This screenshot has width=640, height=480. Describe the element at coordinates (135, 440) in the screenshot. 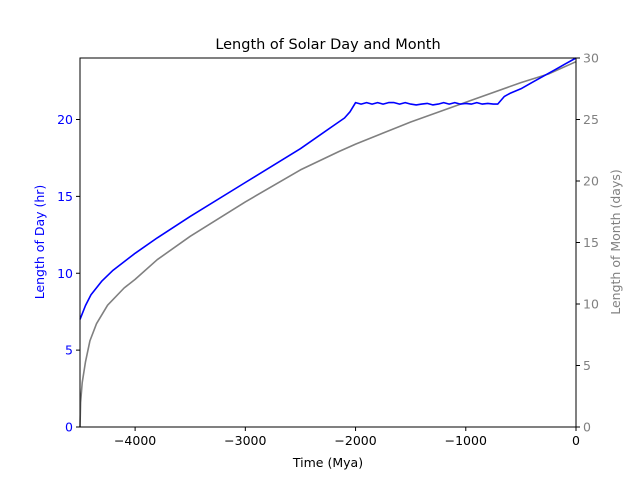

I see `x-tick-label: −4000` at that location.